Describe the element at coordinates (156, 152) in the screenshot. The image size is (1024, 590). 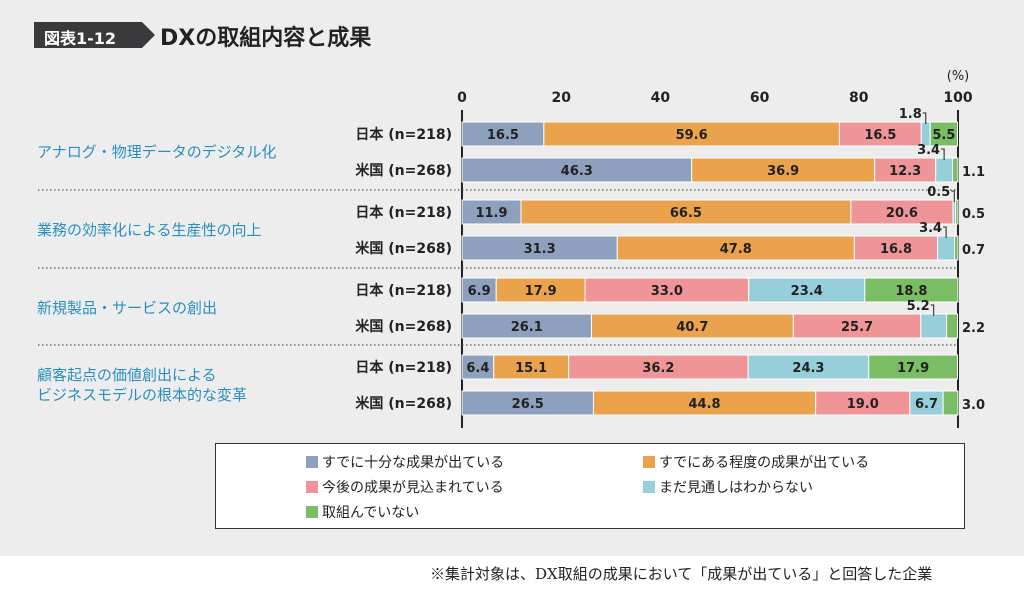
I see `category-label: アナログ・物理データのデジタル化` at that location.